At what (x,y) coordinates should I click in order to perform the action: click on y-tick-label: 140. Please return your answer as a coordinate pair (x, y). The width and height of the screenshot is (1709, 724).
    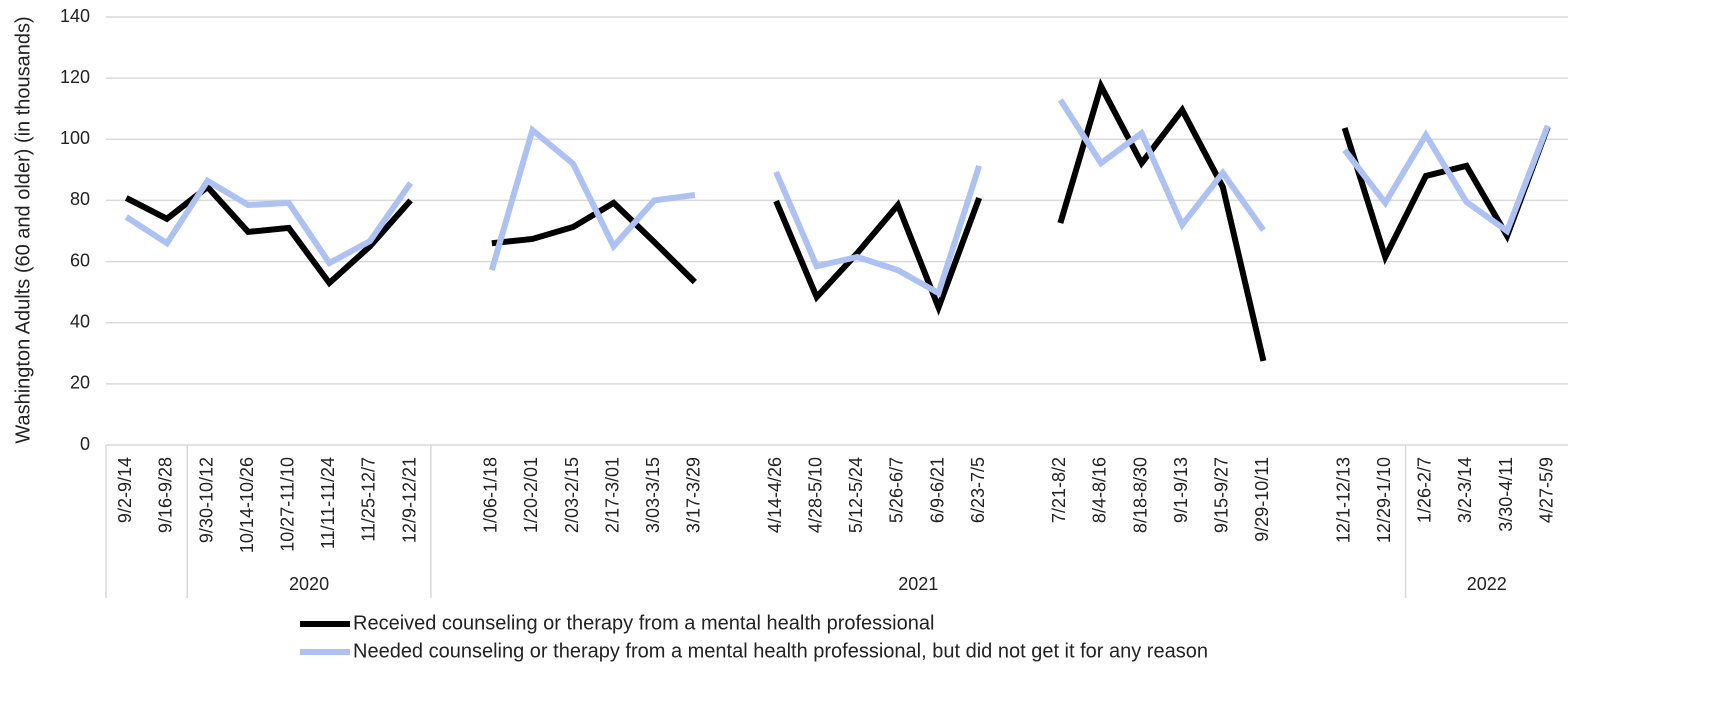
    Looking at the image, I should click on (75, 16).